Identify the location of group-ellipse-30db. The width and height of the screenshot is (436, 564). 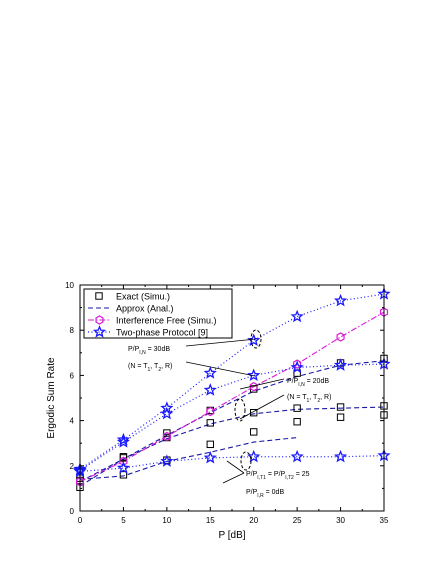
(256, 339).